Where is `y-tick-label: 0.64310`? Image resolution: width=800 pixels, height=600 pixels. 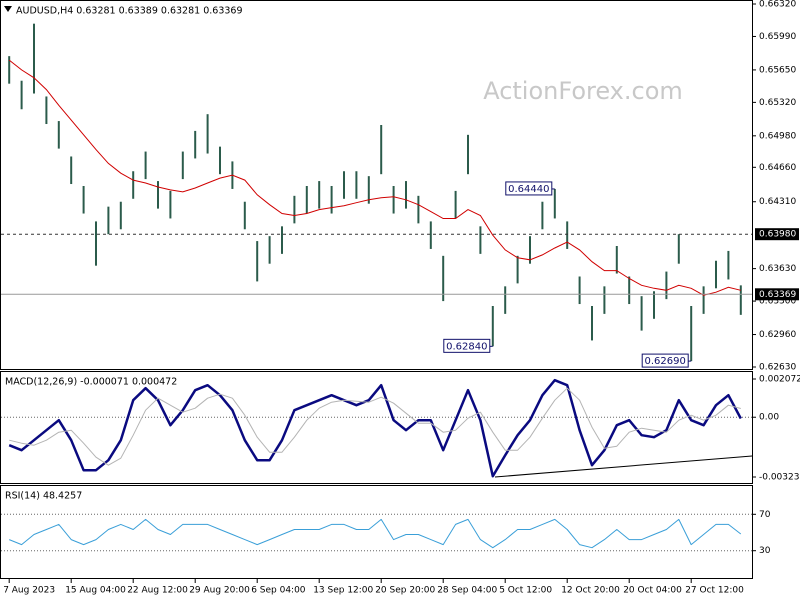
y-tick-label: 0.64310 is located at coordinates (777, 202).